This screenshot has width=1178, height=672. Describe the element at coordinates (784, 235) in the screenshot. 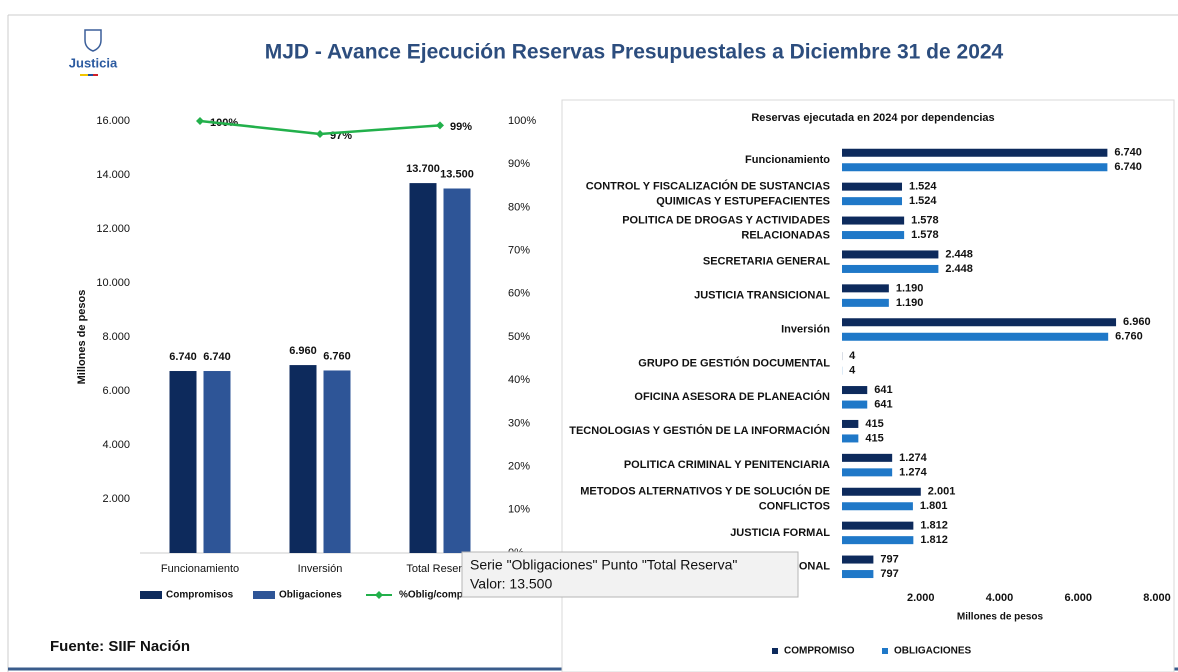

I see `category-label-line: RELACIONADAS` at that location.